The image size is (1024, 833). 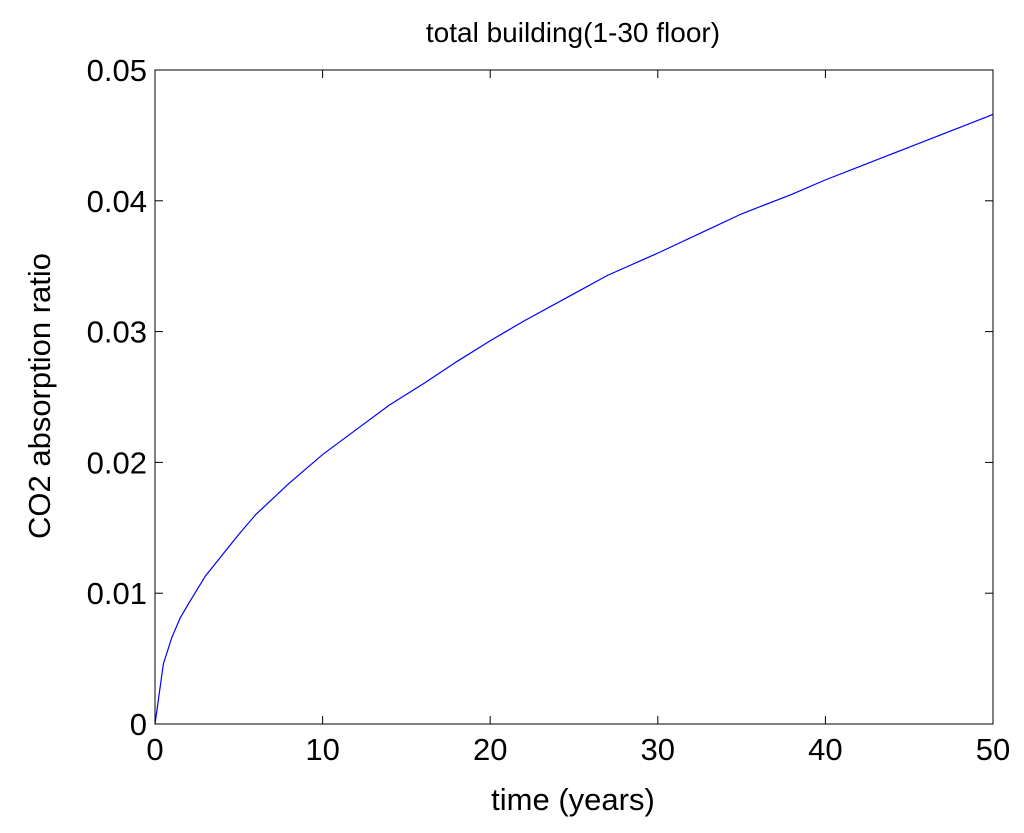 What do you see at coordinates (490, 749) in the screenshot?
I see `x-tick-label: 20` at bounding box center [490, 749].